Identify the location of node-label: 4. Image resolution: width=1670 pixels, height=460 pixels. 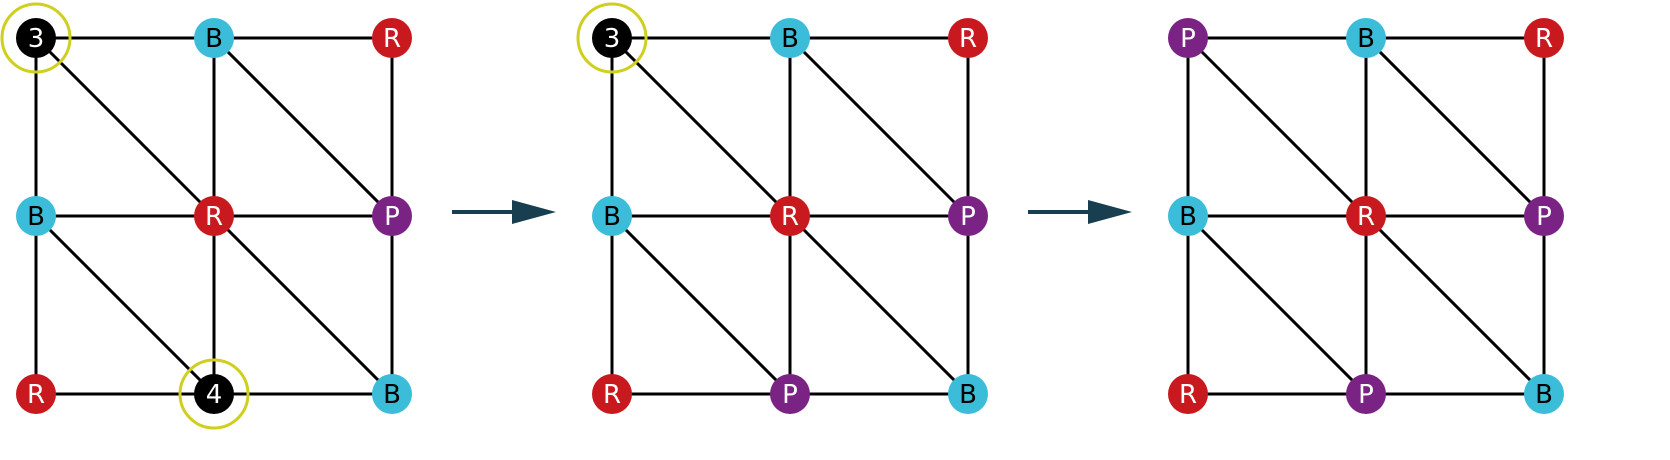
(214, 395).